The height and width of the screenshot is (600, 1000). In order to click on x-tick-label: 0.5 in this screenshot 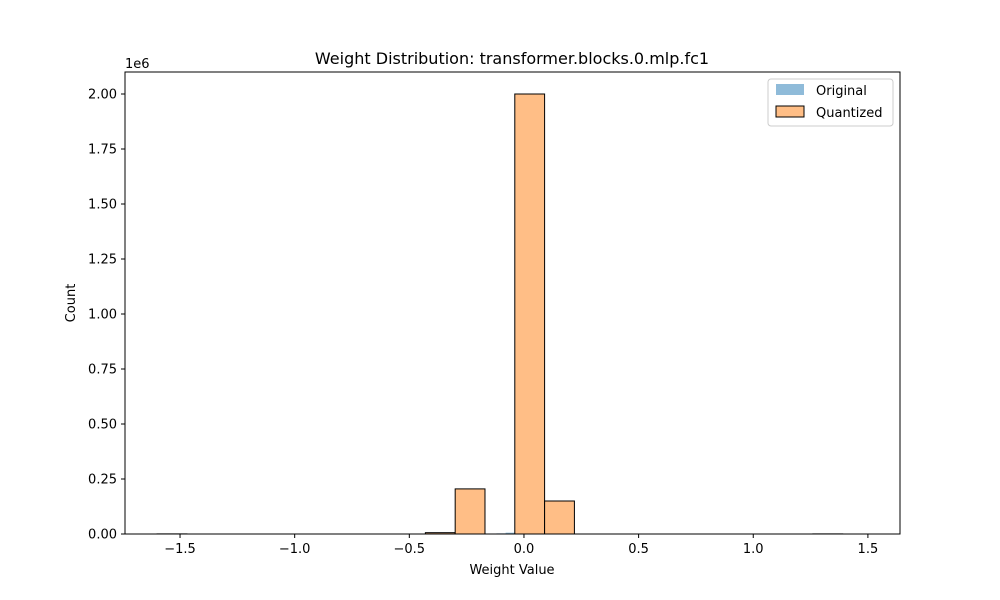, I will do `click(638, 549)`.